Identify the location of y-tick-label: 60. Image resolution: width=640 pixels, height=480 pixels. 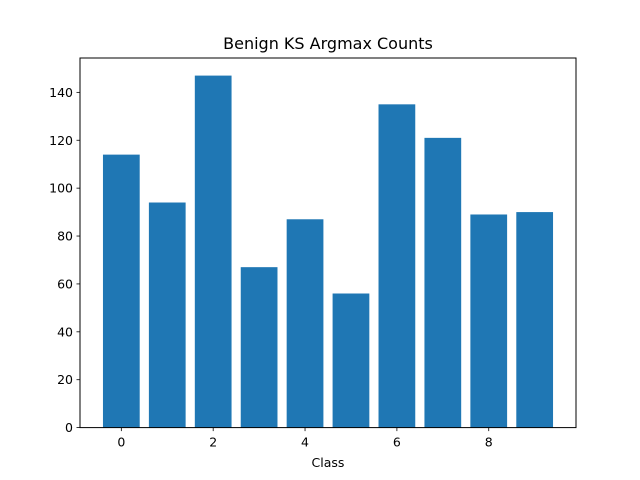
(65, 283).